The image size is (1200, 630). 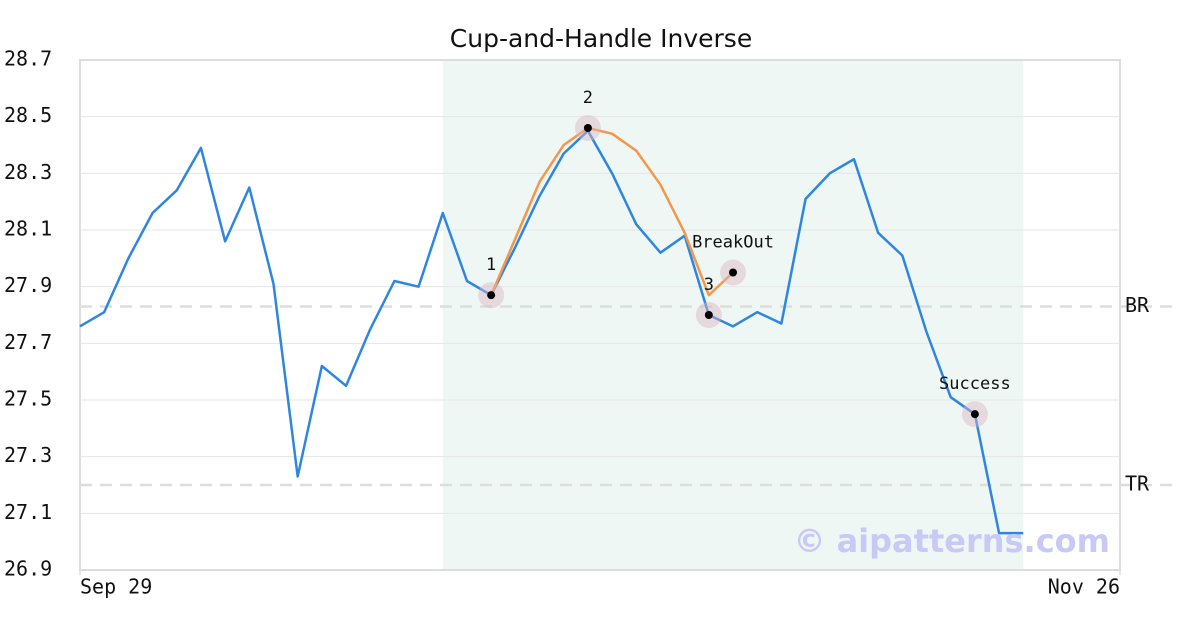 What do you see at coordinates (588, 98) in the screenshot?
I see `marker-label: 2` at bounding box center [588, 98].